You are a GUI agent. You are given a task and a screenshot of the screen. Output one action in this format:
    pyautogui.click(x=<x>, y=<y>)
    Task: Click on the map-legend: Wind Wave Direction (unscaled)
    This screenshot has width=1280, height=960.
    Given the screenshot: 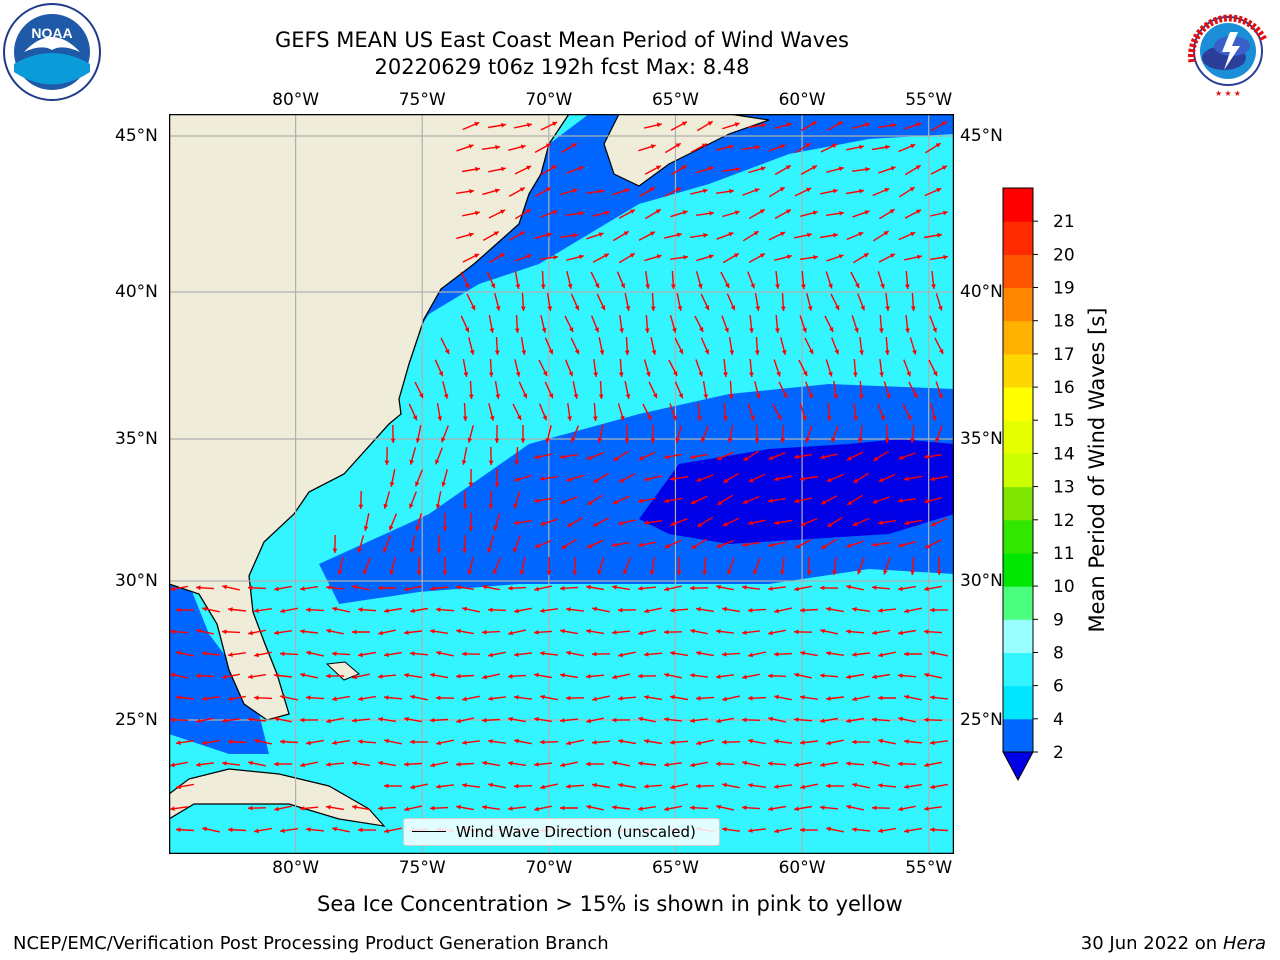 What is the action you would take?
    pyautogui.click(x=561, y=832)
    